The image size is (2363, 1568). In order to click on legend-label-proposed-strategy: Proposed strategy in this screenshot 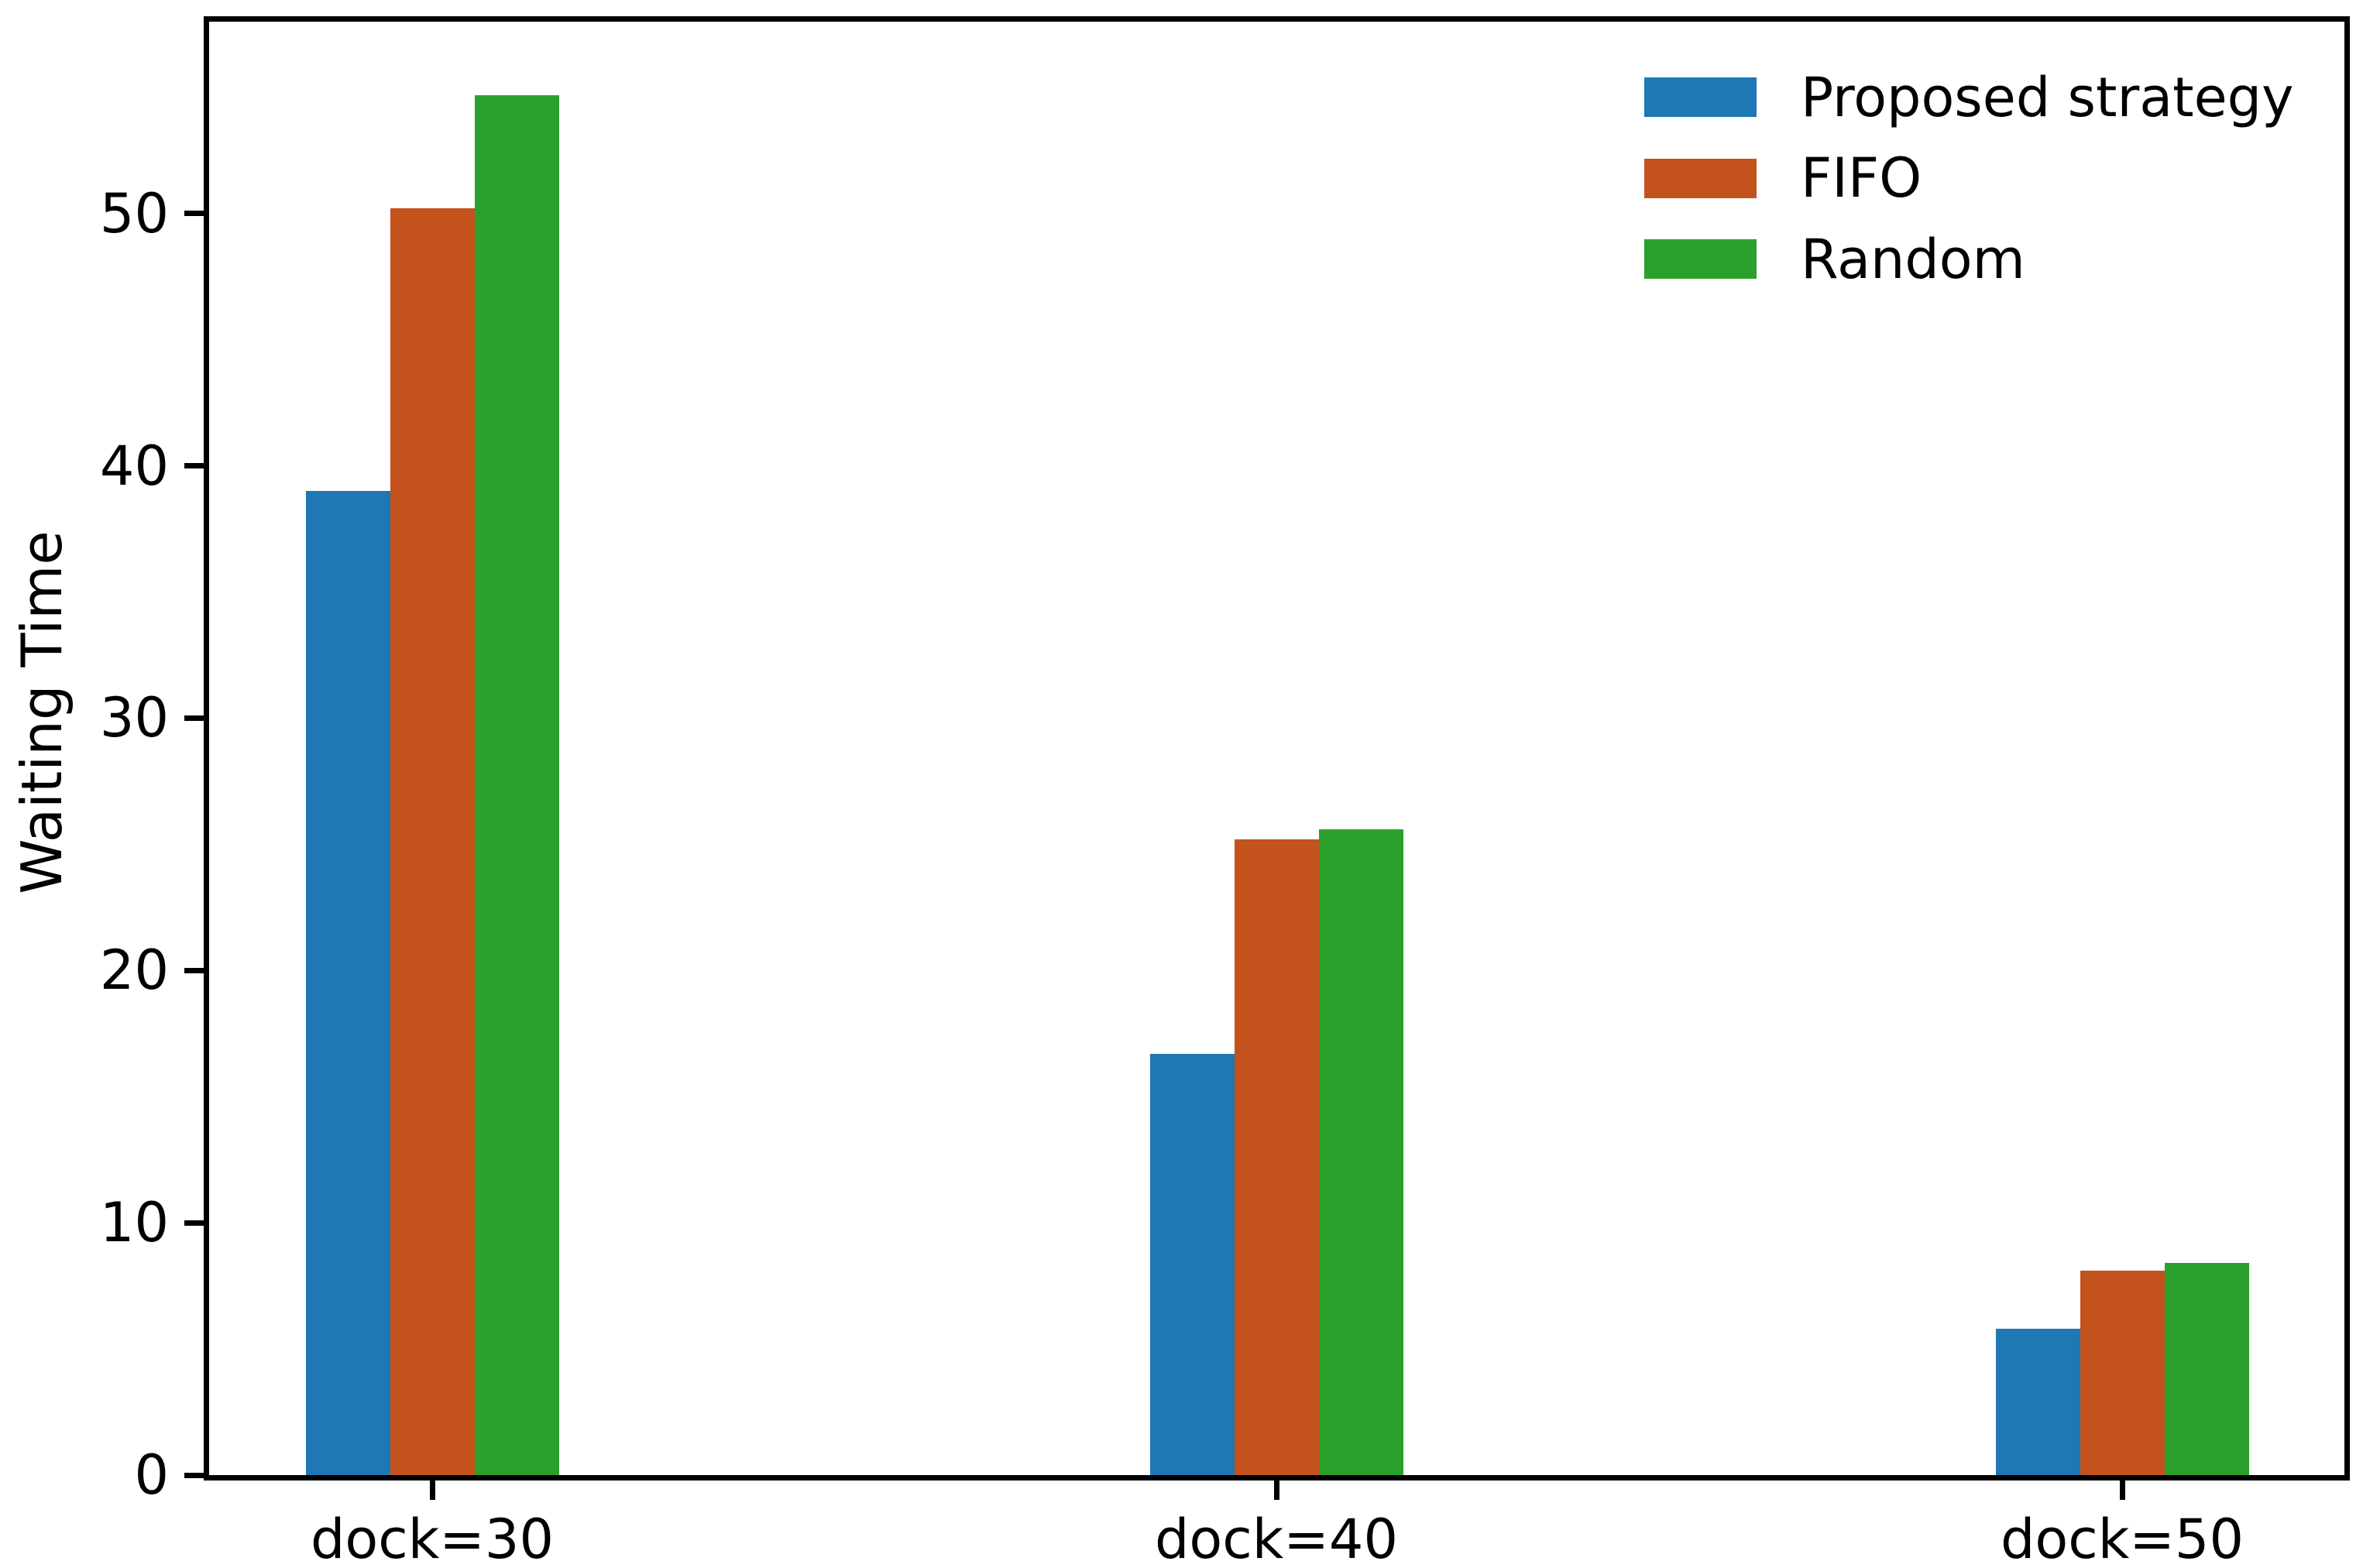, I will do `click(2047, 97)`.